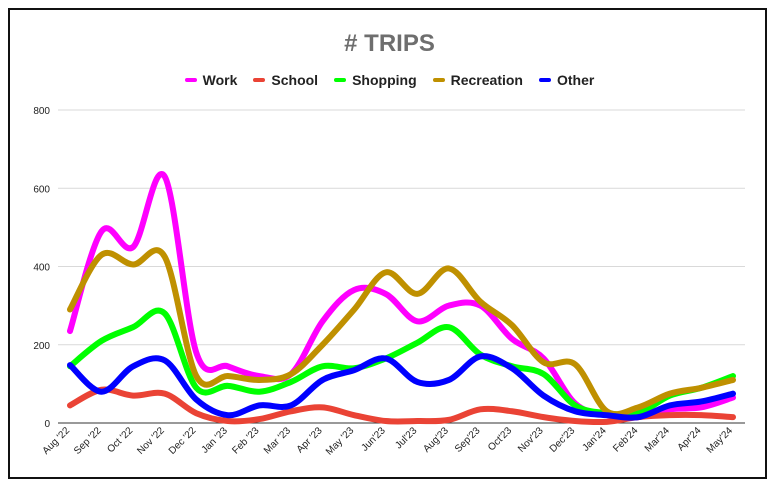  I want to click on y-axis-ticks: 0 200 400 600 800, so click(41, 268).